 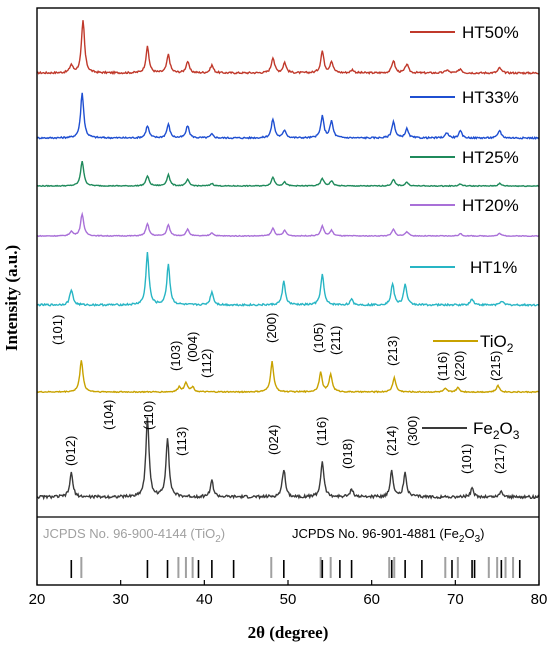 I want to click on hkl-fe2o3-012: (012), so click(x=70, y=451).